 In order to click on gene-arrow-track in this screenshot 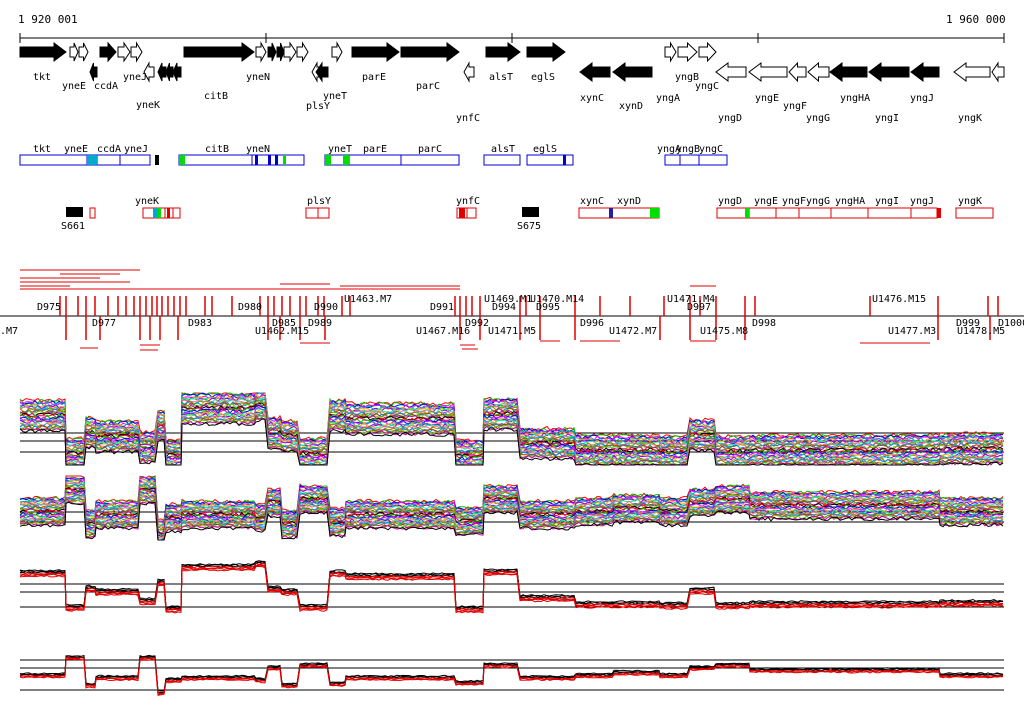, I will do `click(512, 62)`.